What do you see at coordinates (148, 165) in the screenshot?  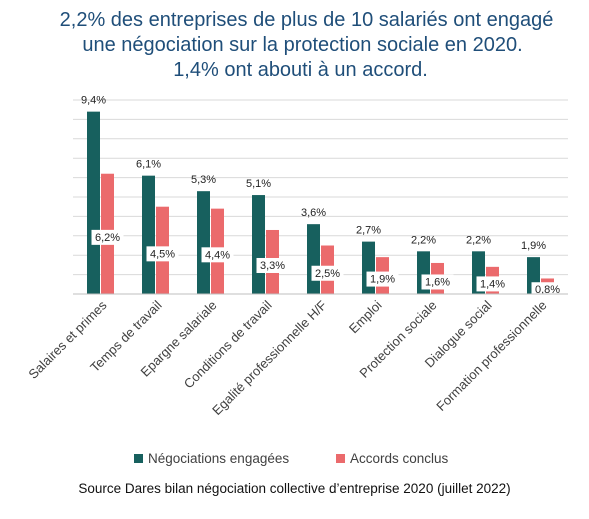 I see `data-label-negociations-engagees: 6,1%` at bounding box center [148, 165].